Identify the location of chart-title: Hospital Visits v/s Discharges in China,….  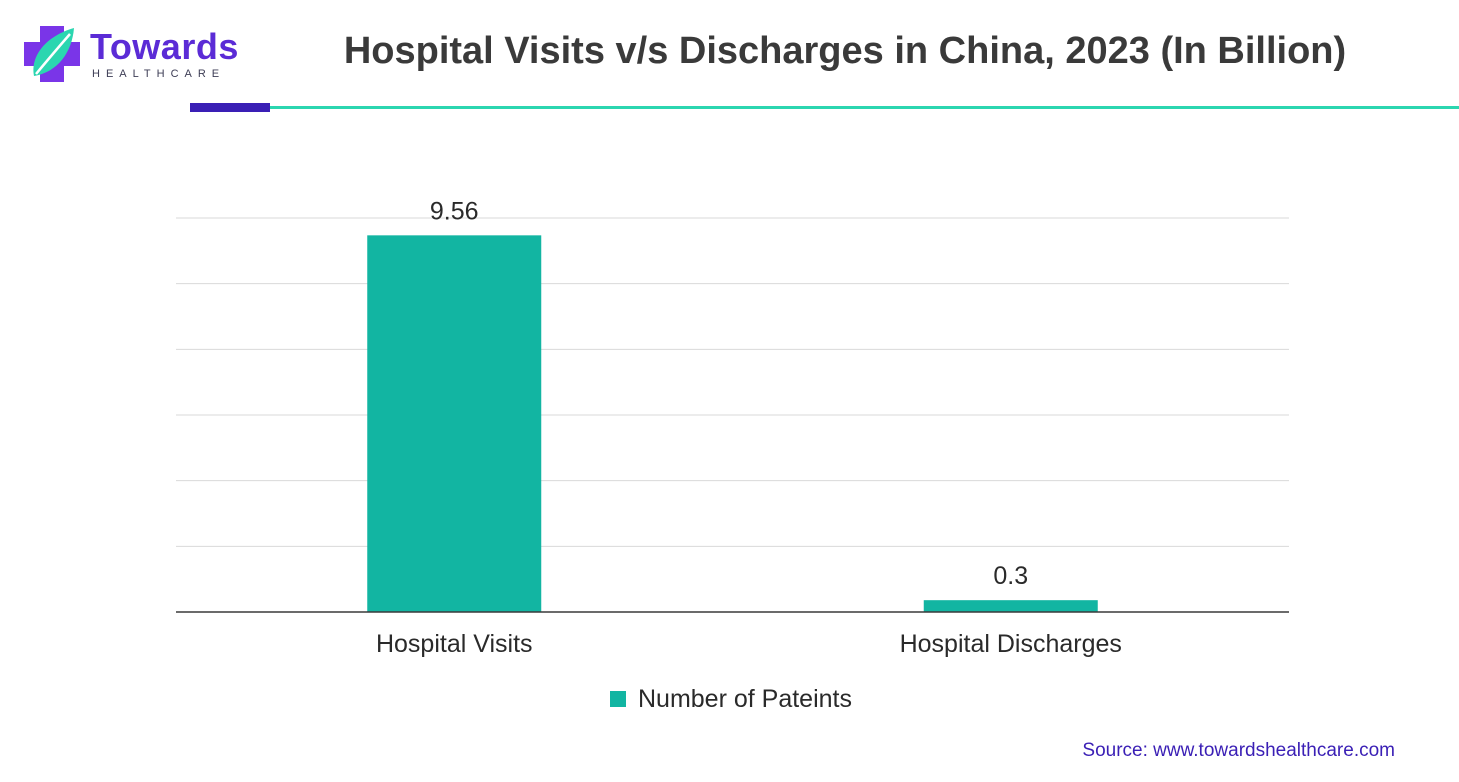
(845, 51).